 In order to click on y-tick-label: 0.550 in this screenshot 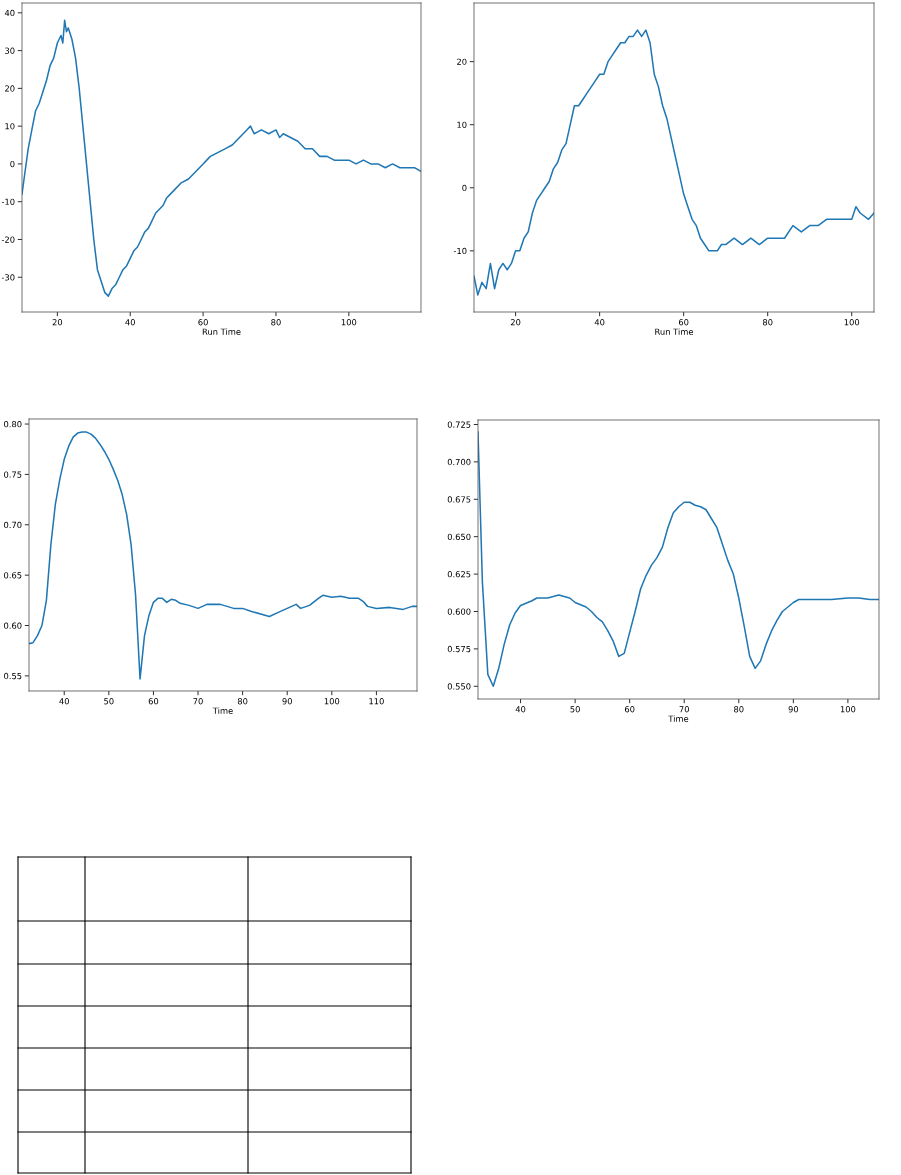, I will do `click(459, 686)`.